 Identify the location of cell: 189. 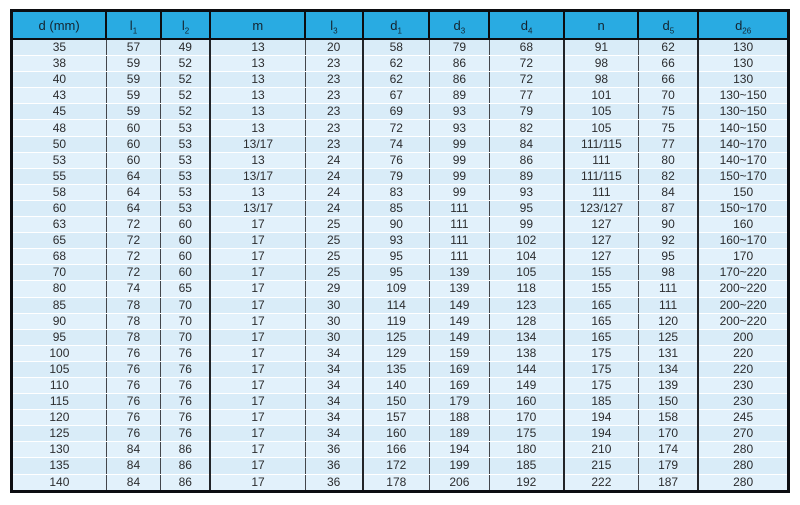
(459, 434).